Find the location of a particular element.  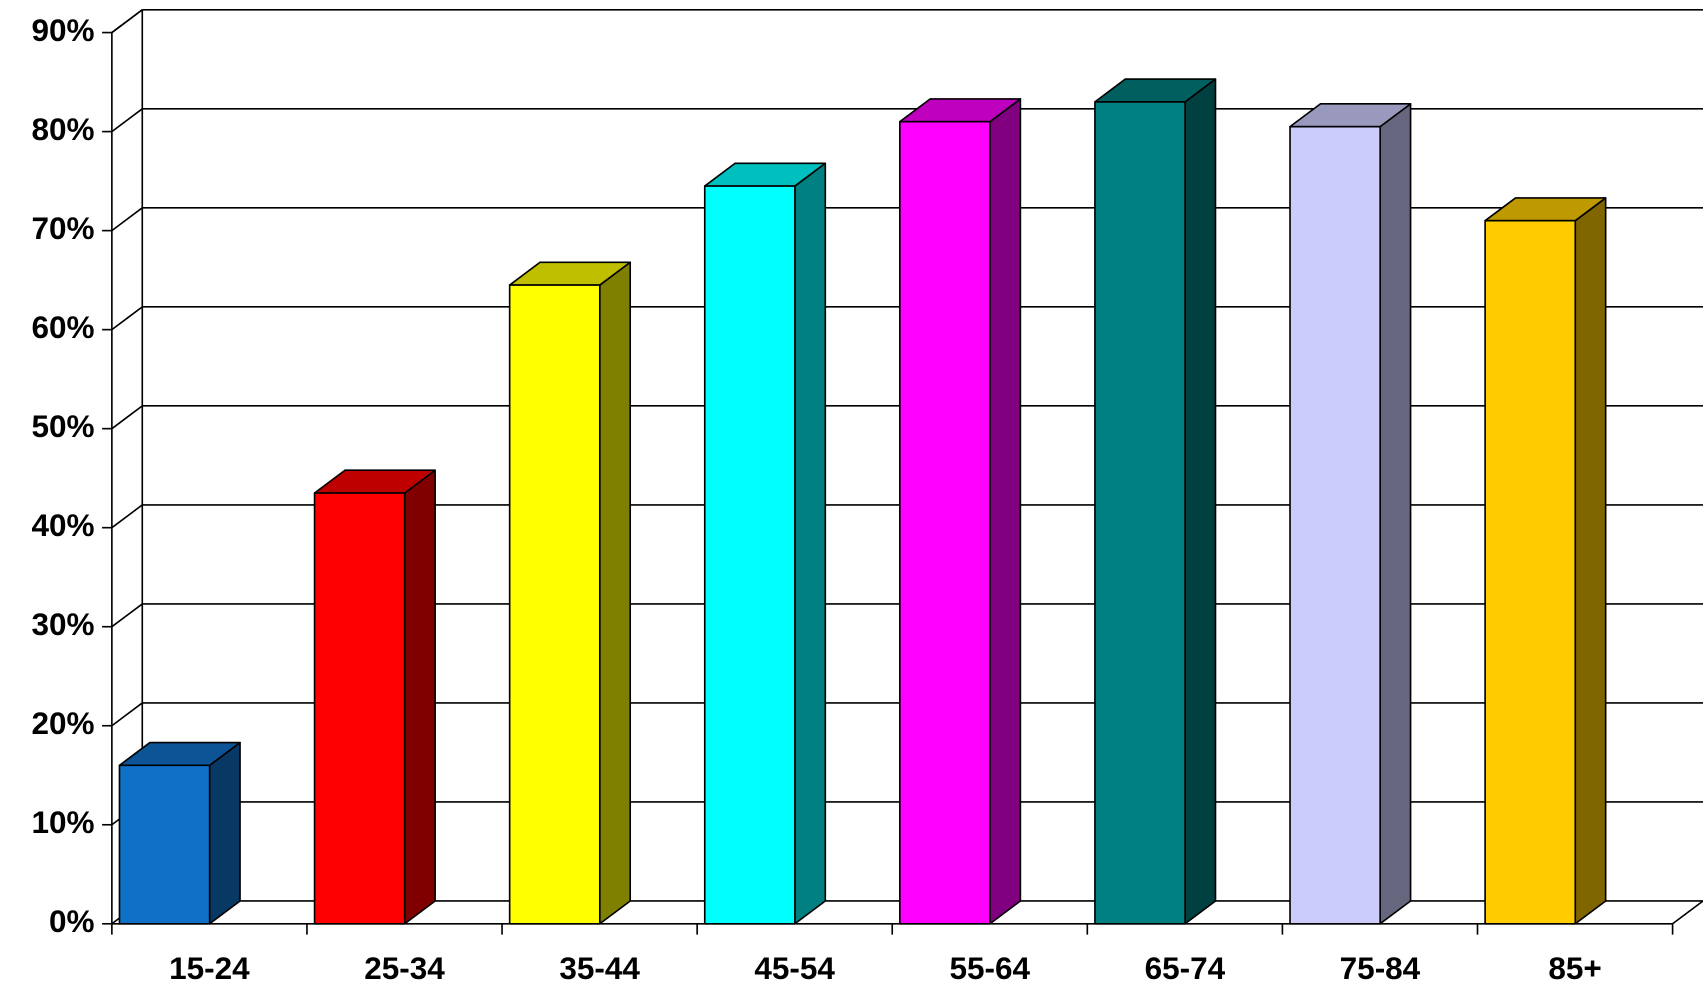

y-tick-label: 0% is located at coordinates (72, 921).